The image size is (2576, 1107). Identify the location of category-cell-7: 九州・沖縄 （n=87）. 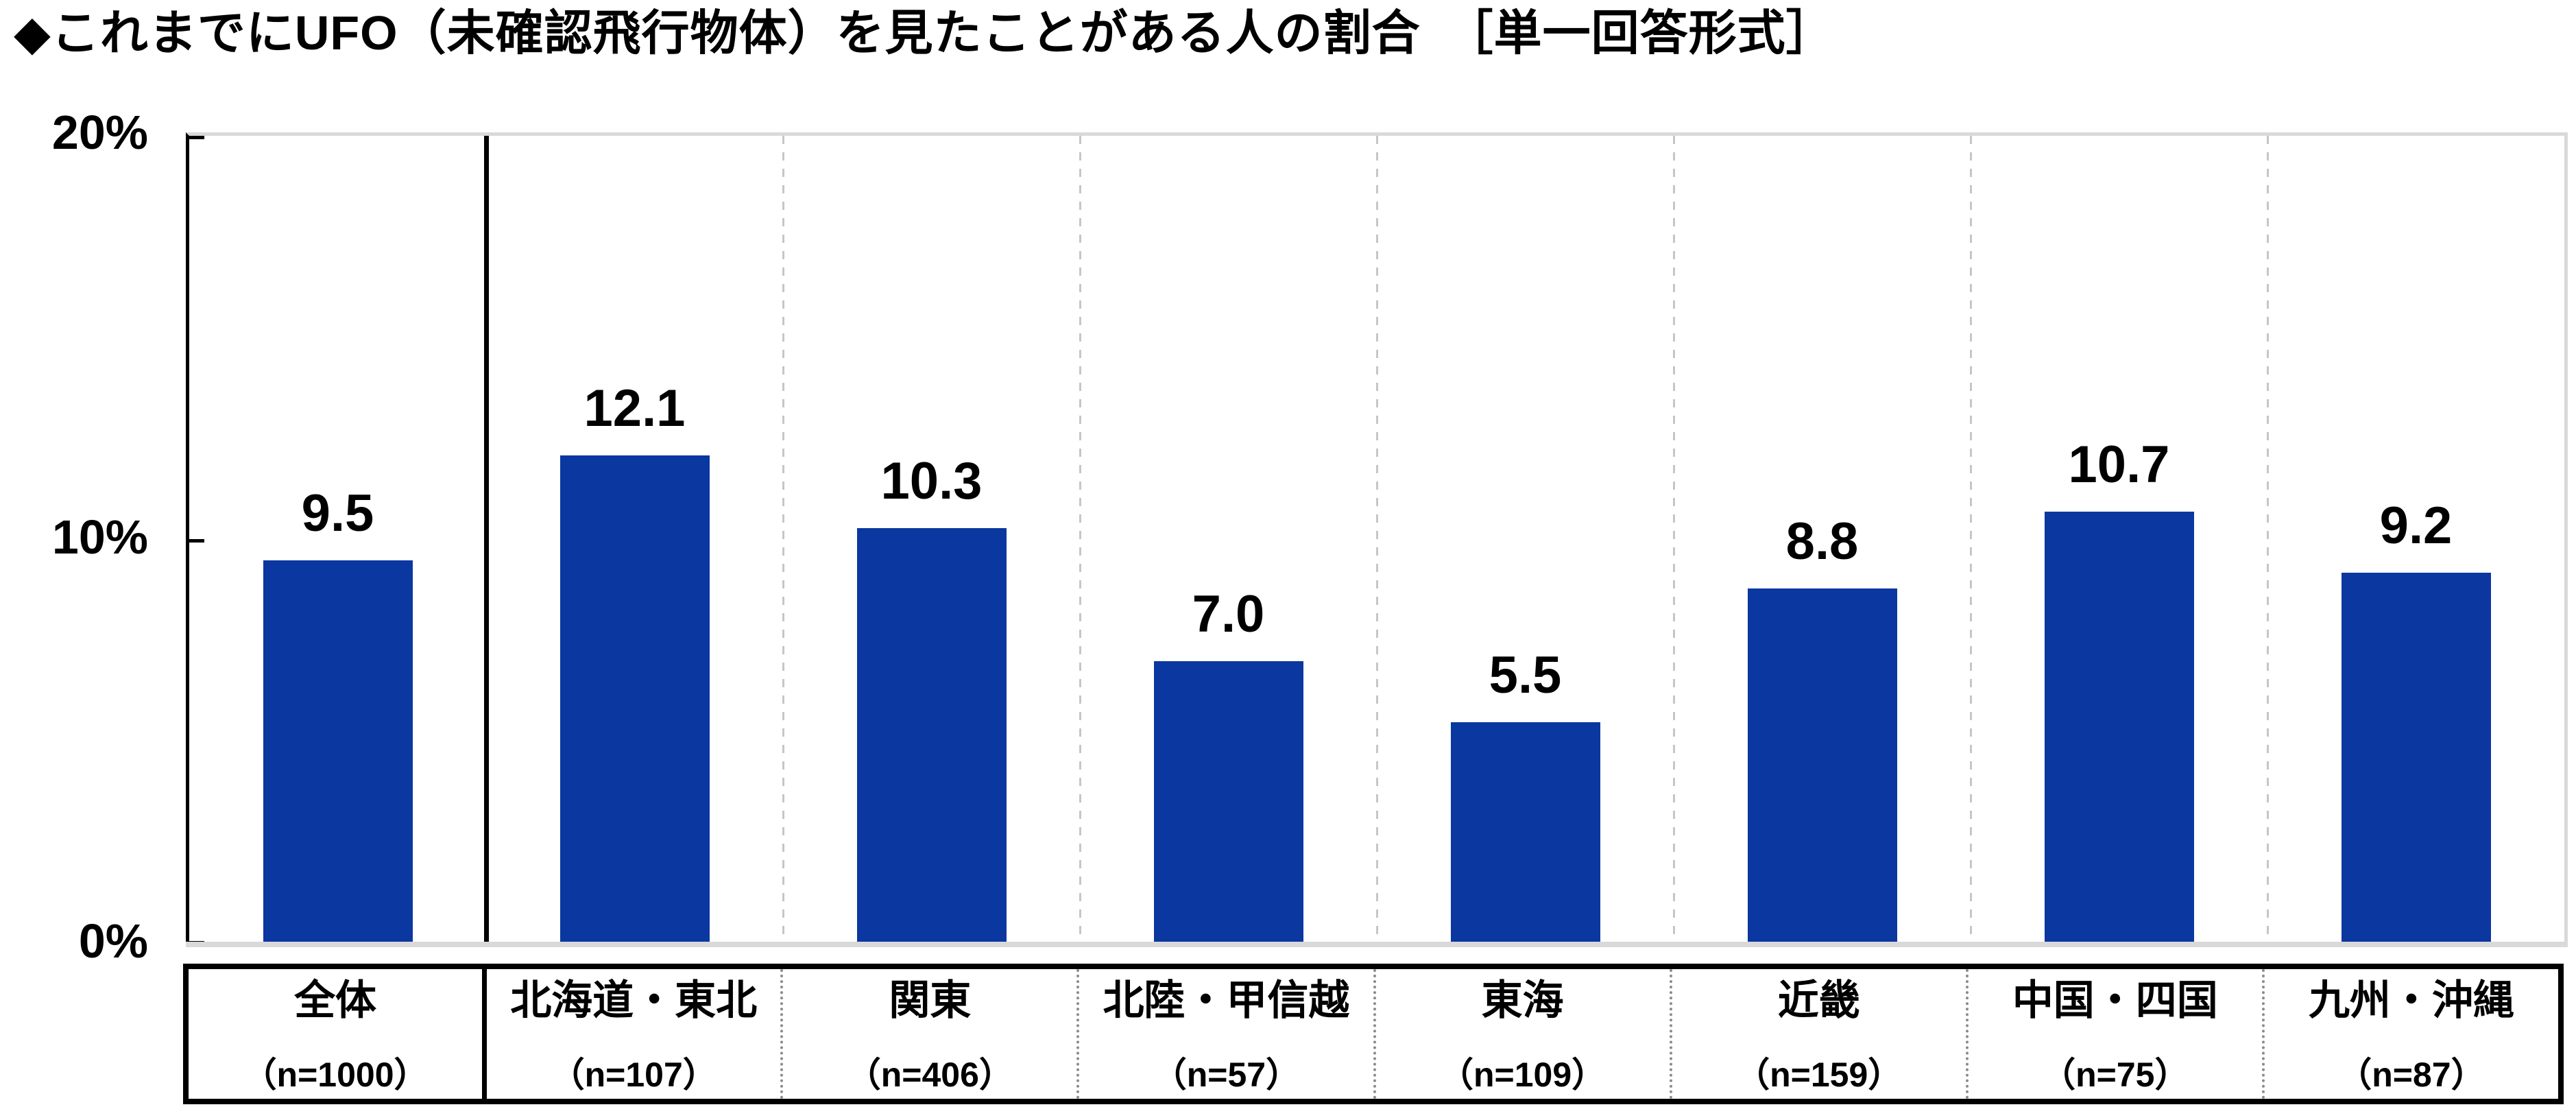
(2412, 1034).